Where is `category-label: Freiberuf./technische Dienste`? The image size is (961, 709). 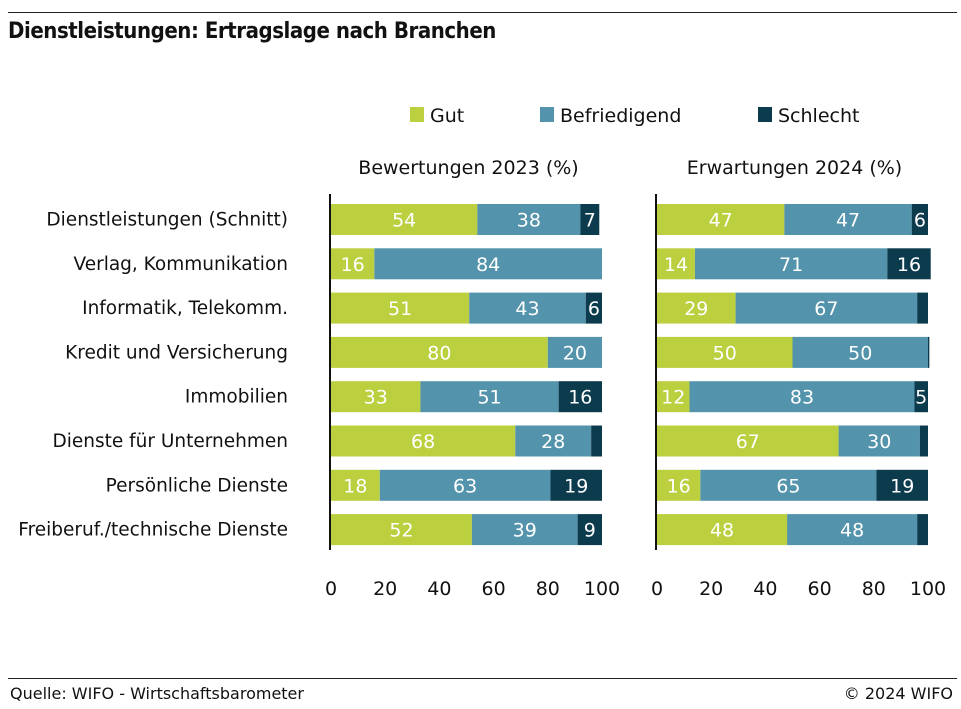
category-label: Freiberuf./technische Dienste is located at coordinates (153, 530).